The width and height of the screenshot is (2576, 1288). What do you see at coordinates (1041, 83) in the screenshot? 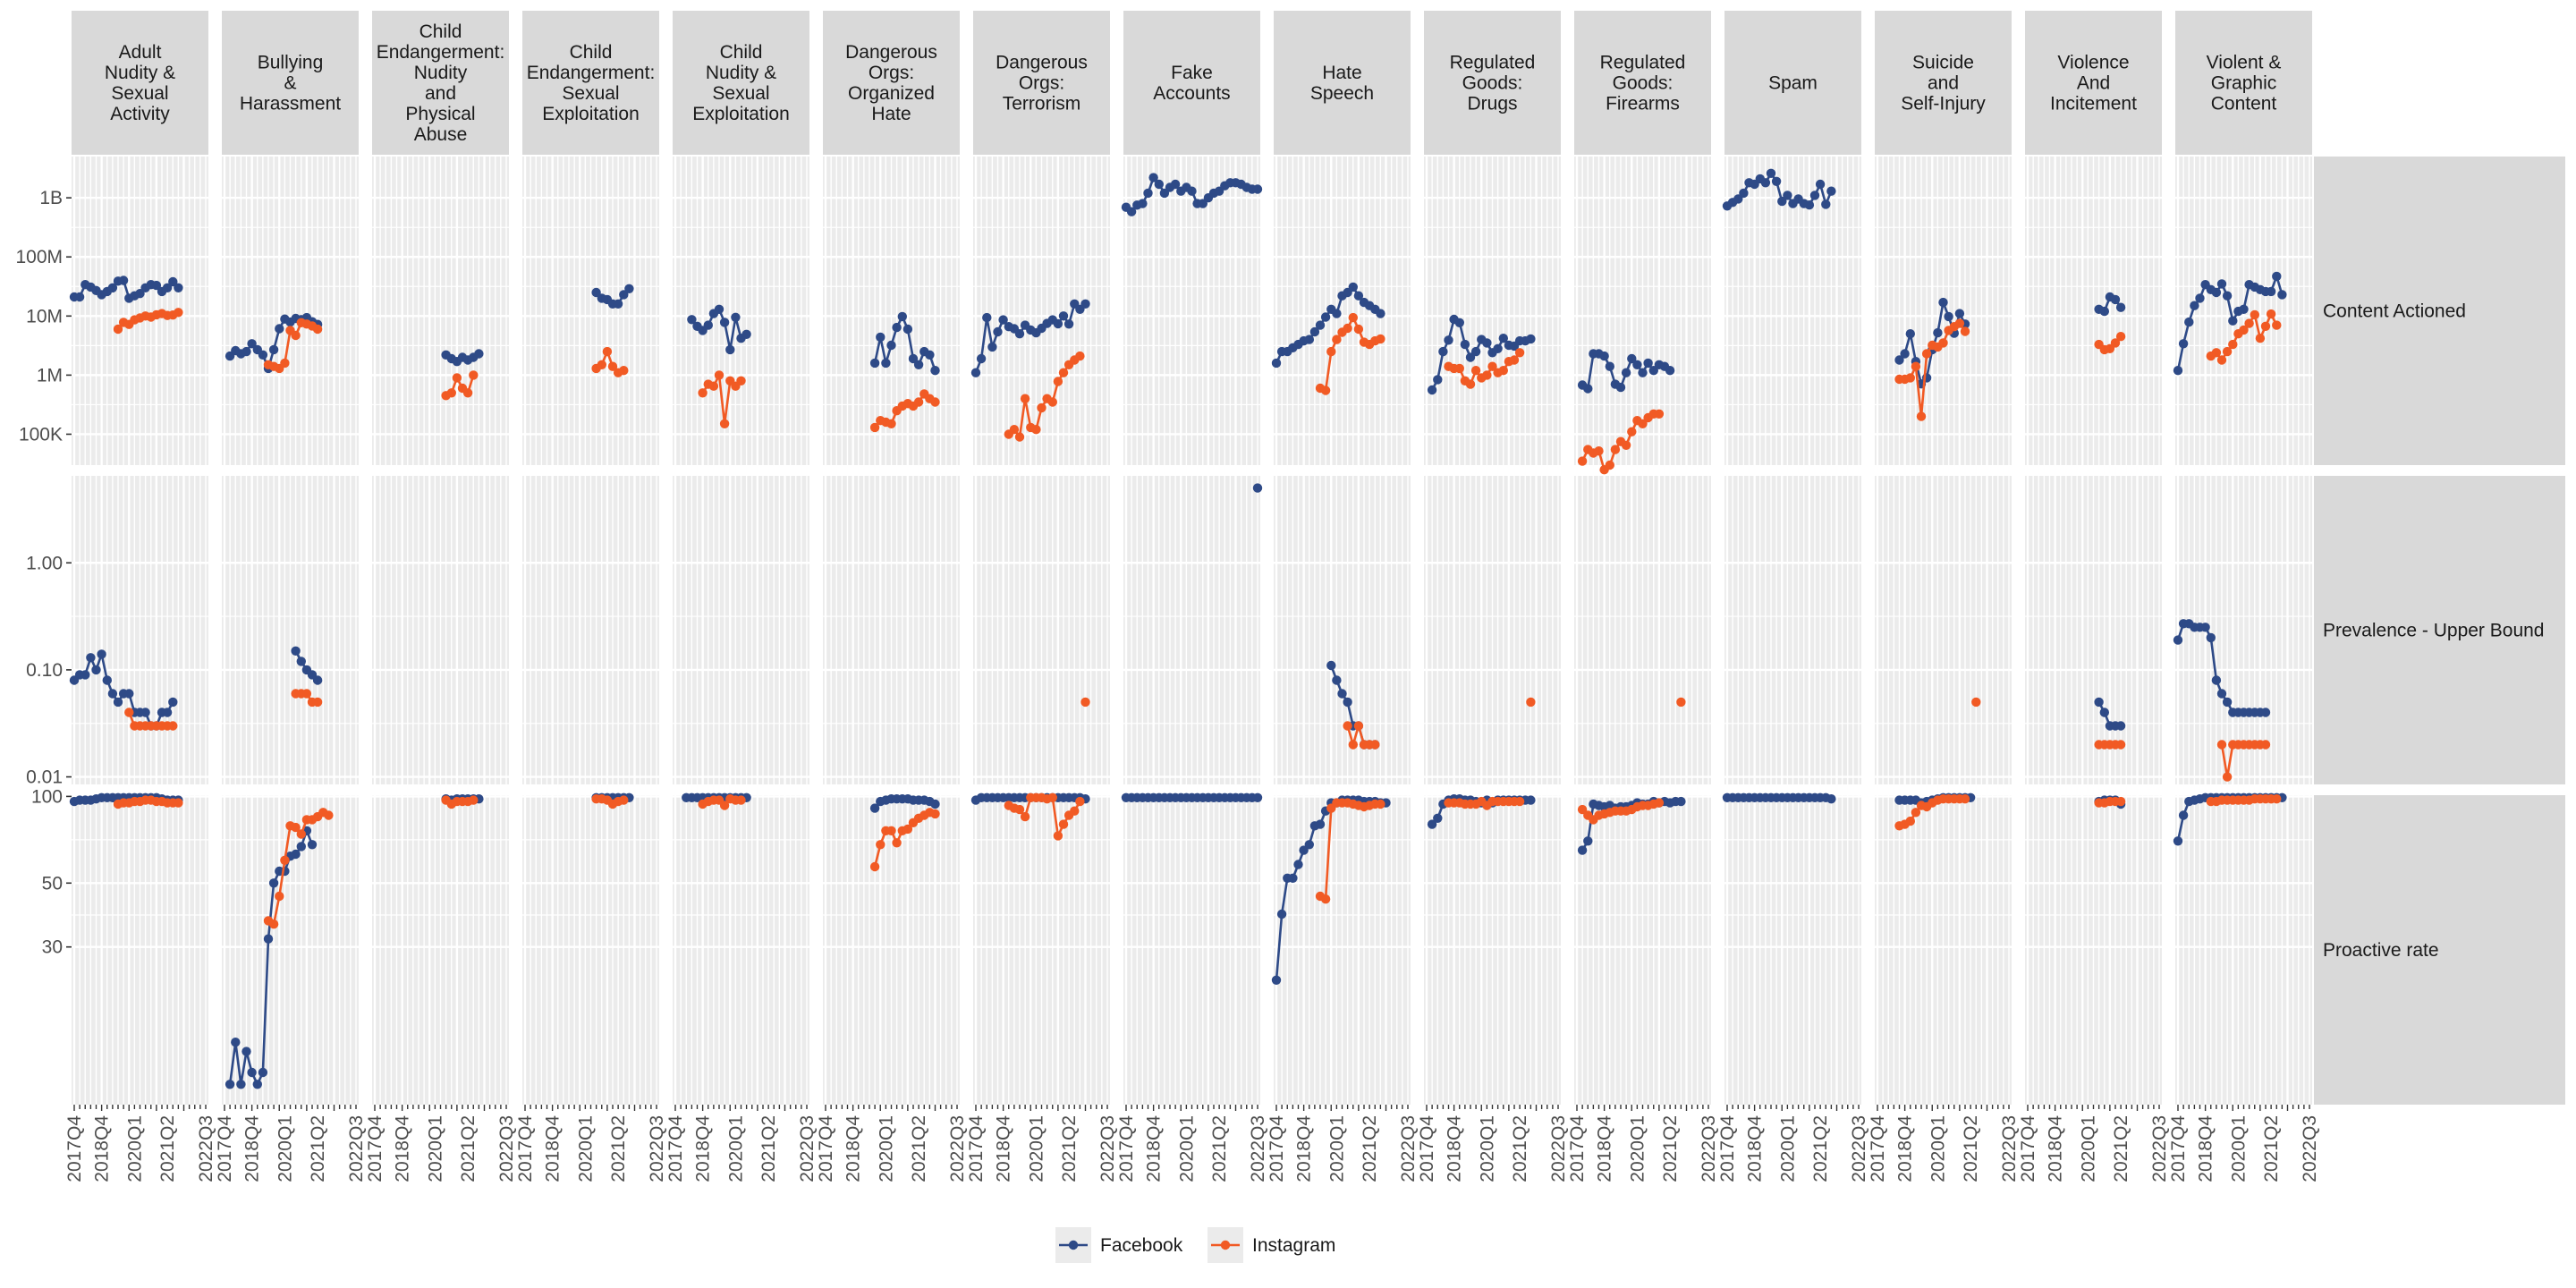
I see `strip-label-line: Orgs:` at bounding box center [1041, 83].